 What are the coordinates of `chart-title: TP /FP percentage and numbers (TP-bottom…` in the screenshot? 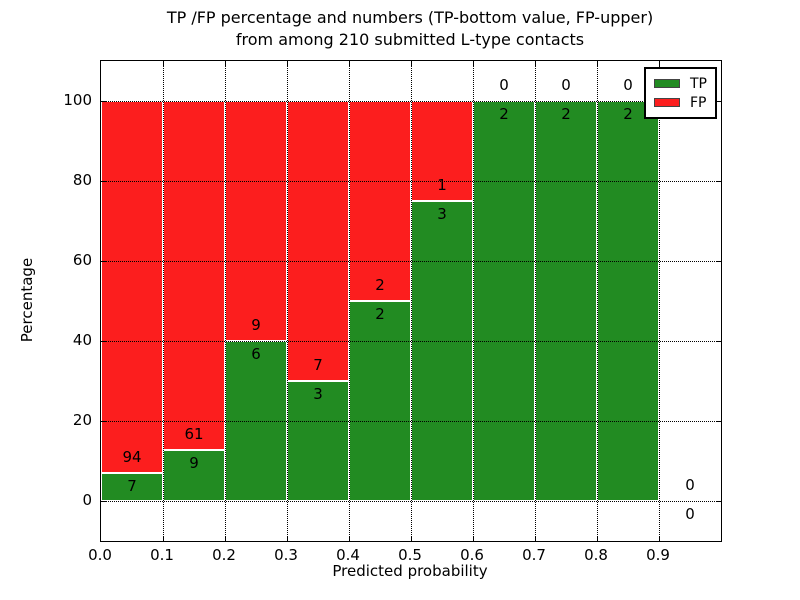 It's located at (410, 29).